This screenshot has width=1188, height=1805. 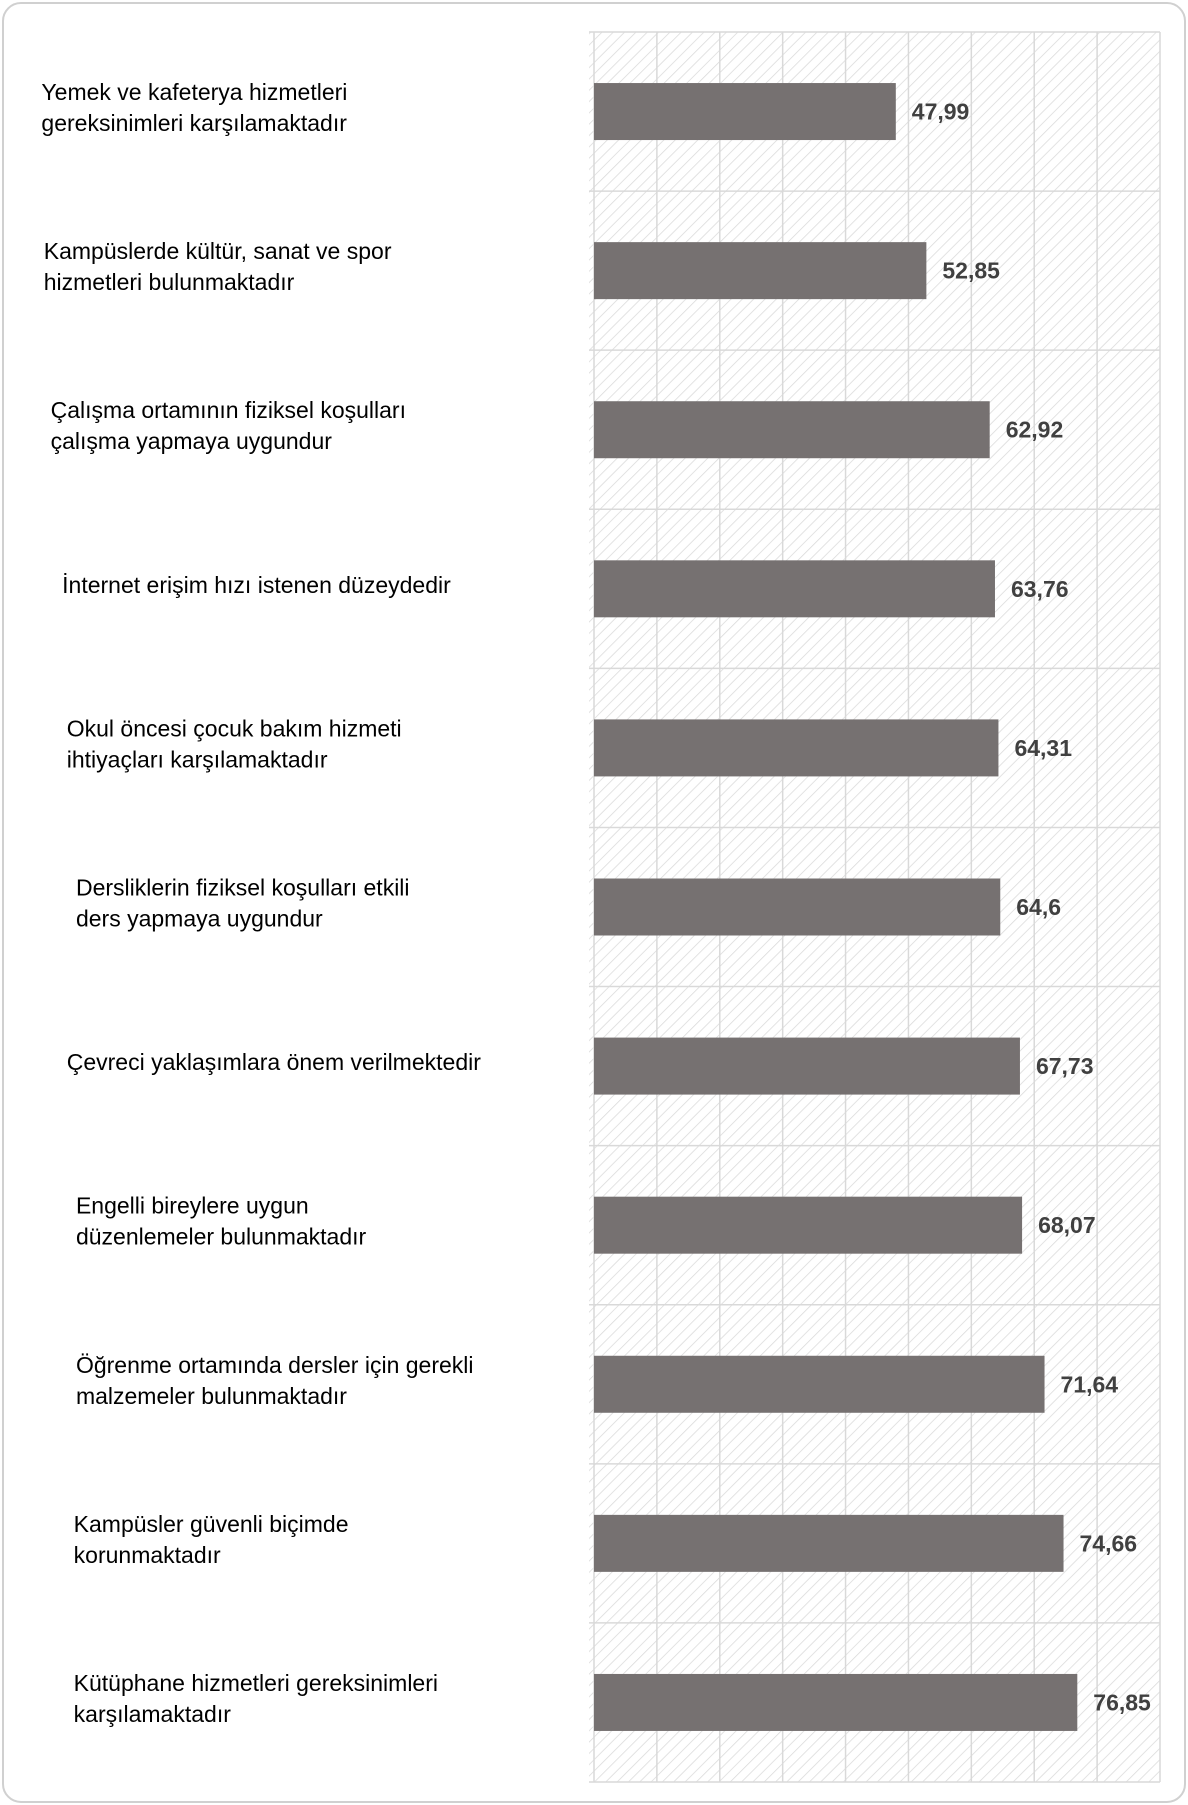 What do you see at coordinates (169, 282) in the screenshot?
I see `category-label: hizmetleri bulunmaktadır` at bounding box center [169, 282].